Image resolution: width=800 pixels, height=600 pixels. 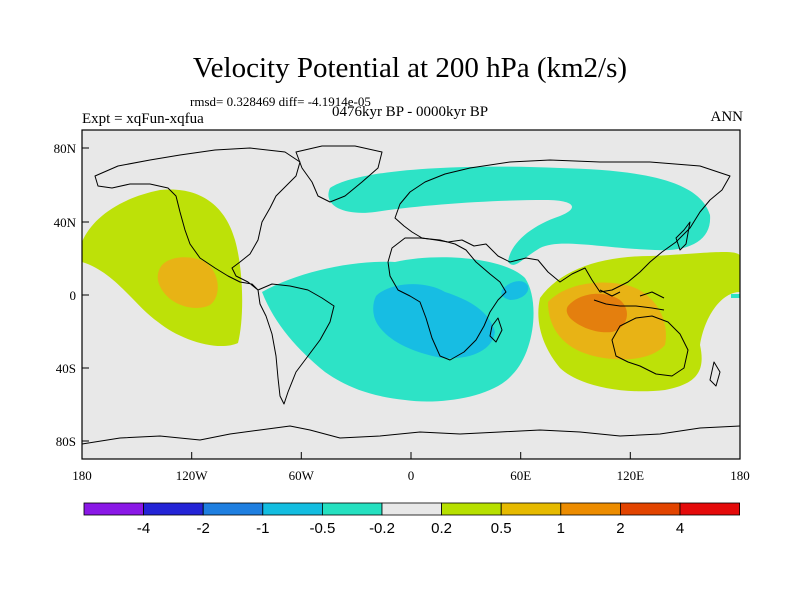 I want to click on contour-neg-mid-small, so click(x=515, y=290).